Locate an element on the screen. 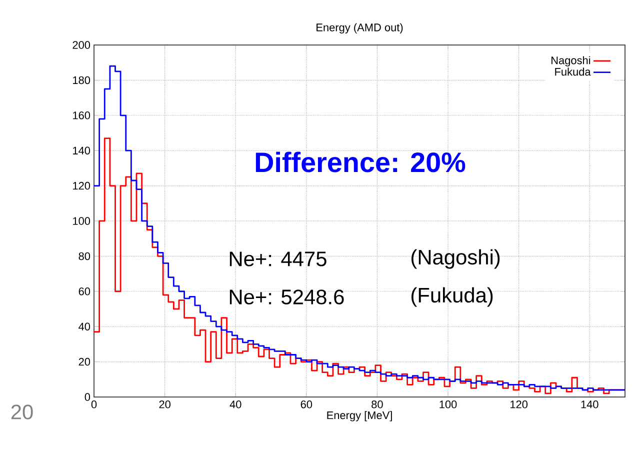 The width and height of the screenshot is (639, 457). x-tick-label: 40 is located at coordinates (236, 404).